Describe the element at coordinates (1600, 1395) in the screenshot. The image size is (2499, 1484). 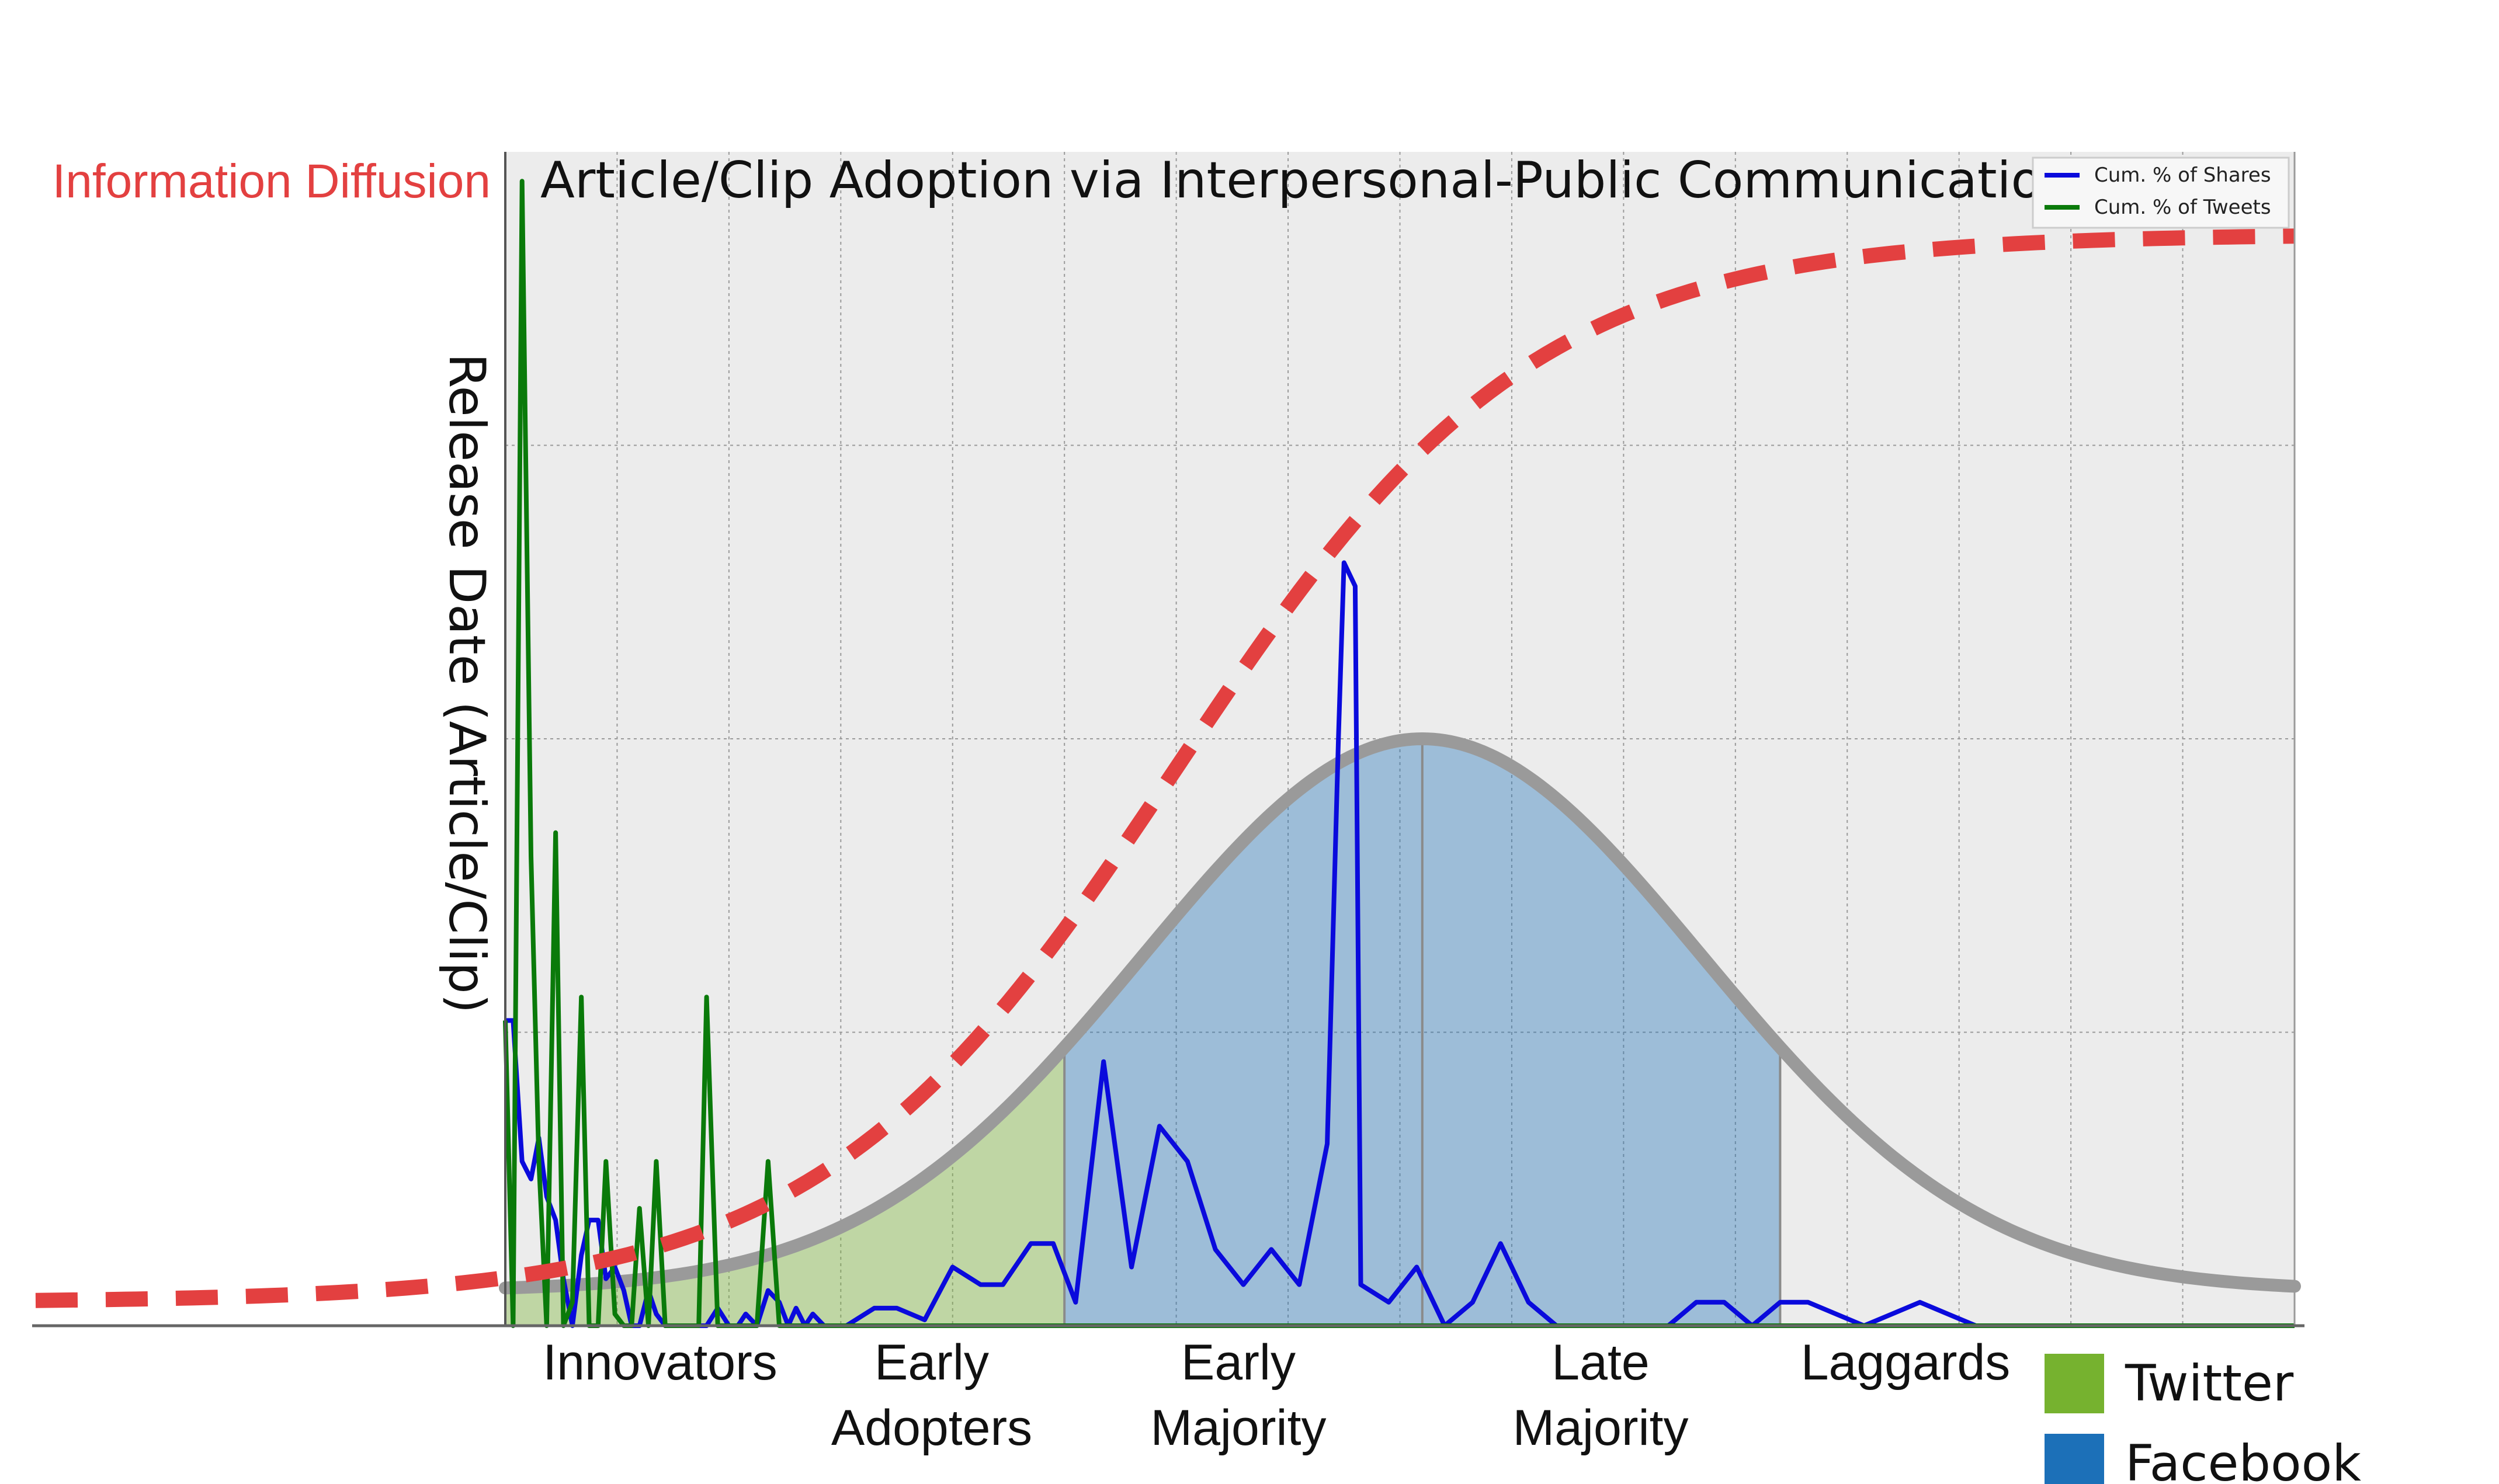
I see `category-label: Late Majority` at that location.